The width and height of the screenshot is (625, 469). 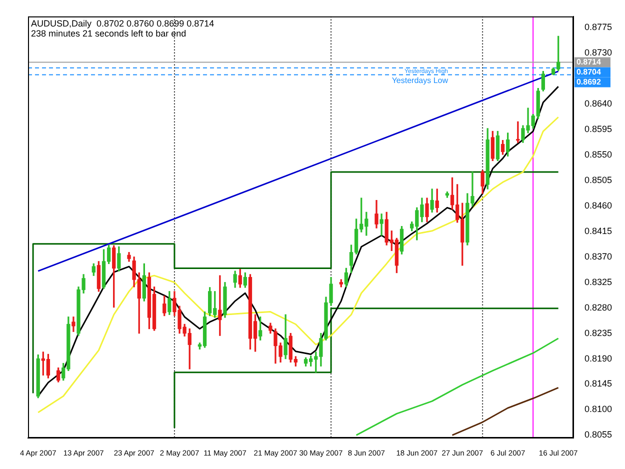 What do you see at coordinates (589, 61) in the screenshot?
I see `text: 0.8714` at bounding box center [589, 61].